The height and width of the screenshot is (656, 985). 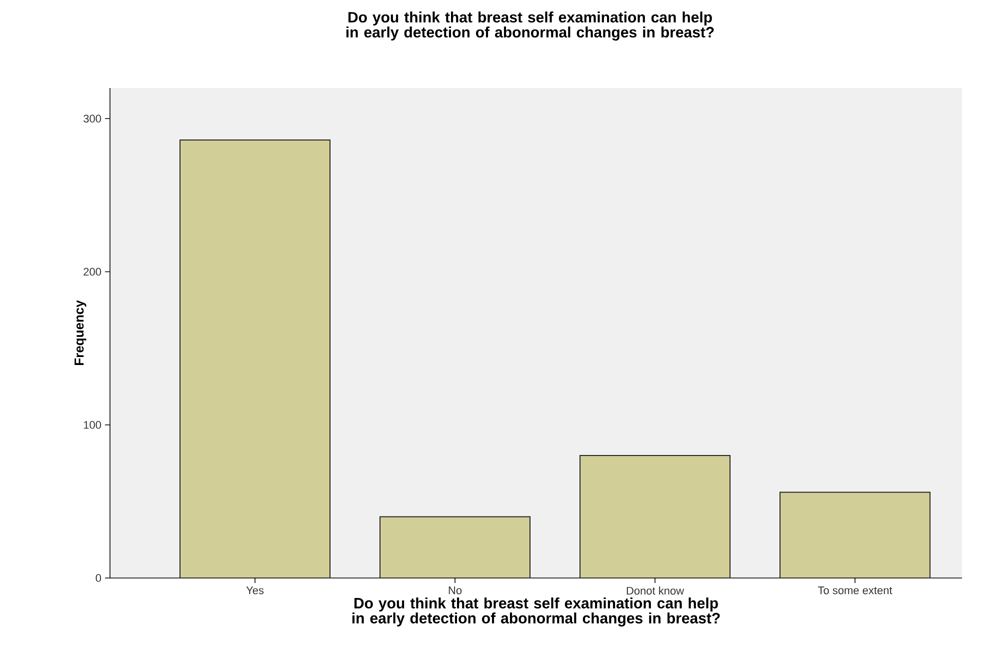 I want to click on x-tick-label: To some extent, so click(x=855, y=590).